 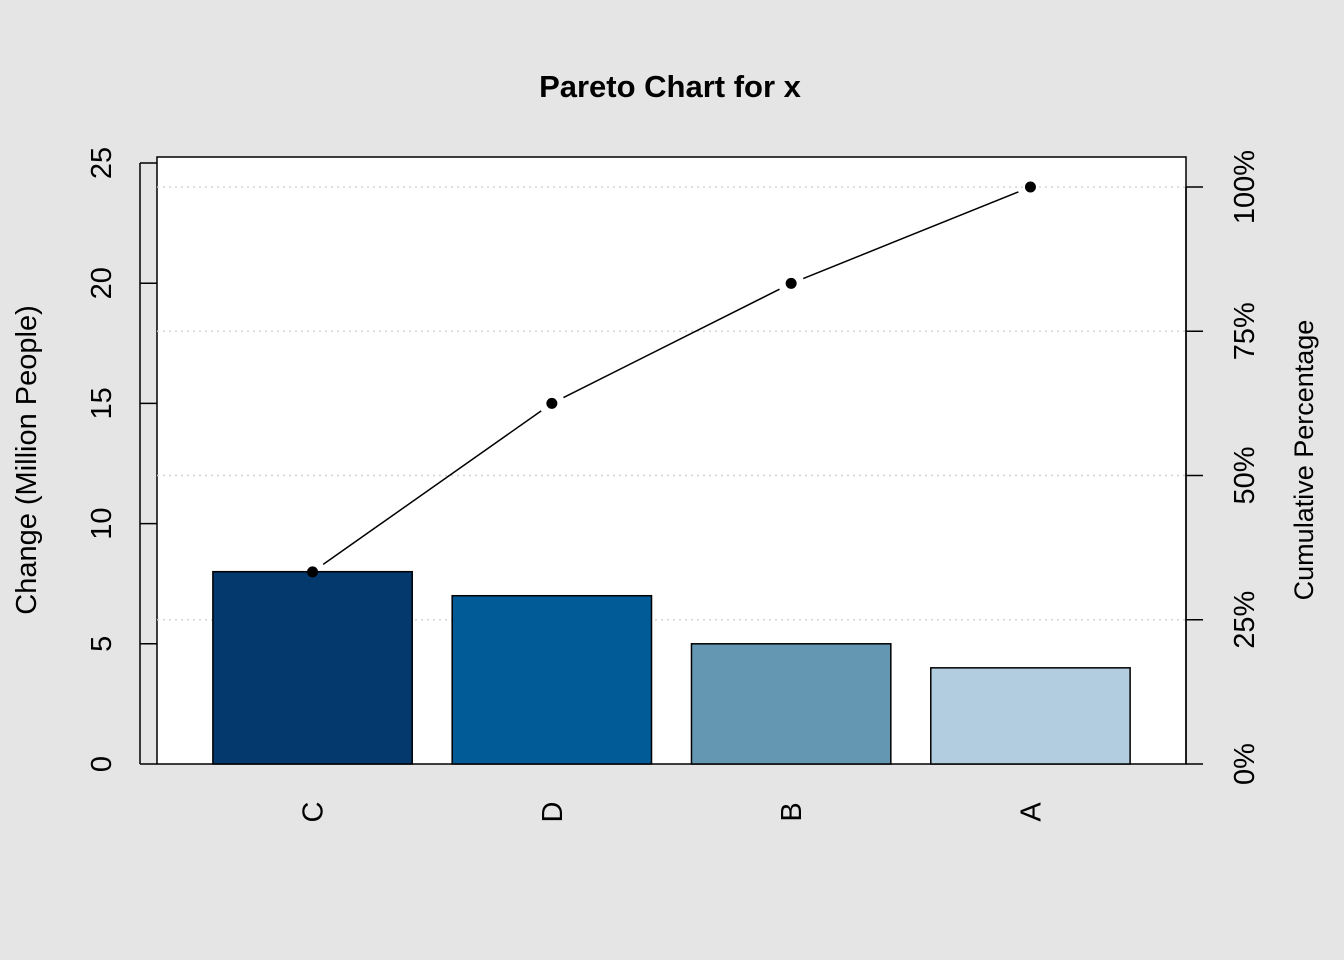 I want to click on cumulative-point-c, so click(x=313, y=572).